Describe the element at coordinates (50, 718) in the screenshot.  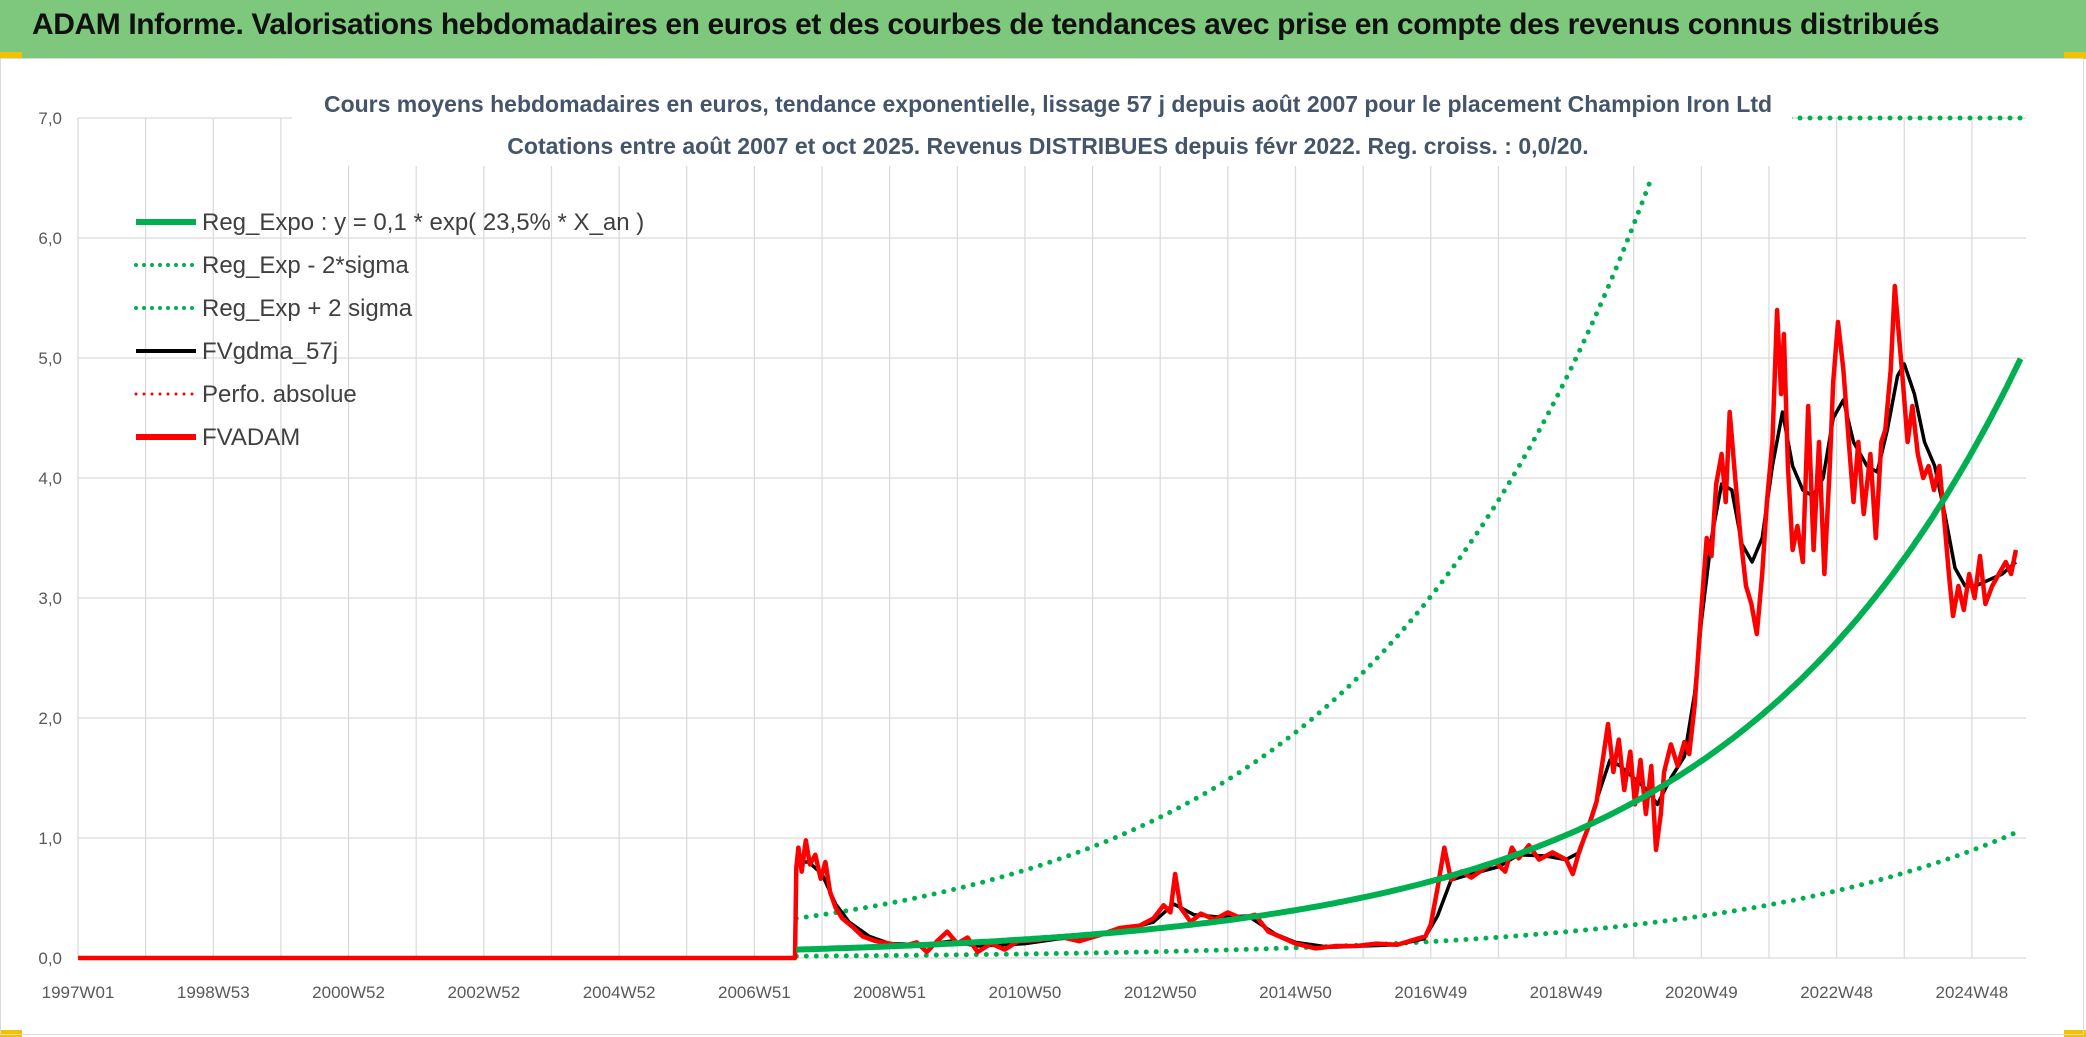
I see `y-tick-label: 2,0` at that location.